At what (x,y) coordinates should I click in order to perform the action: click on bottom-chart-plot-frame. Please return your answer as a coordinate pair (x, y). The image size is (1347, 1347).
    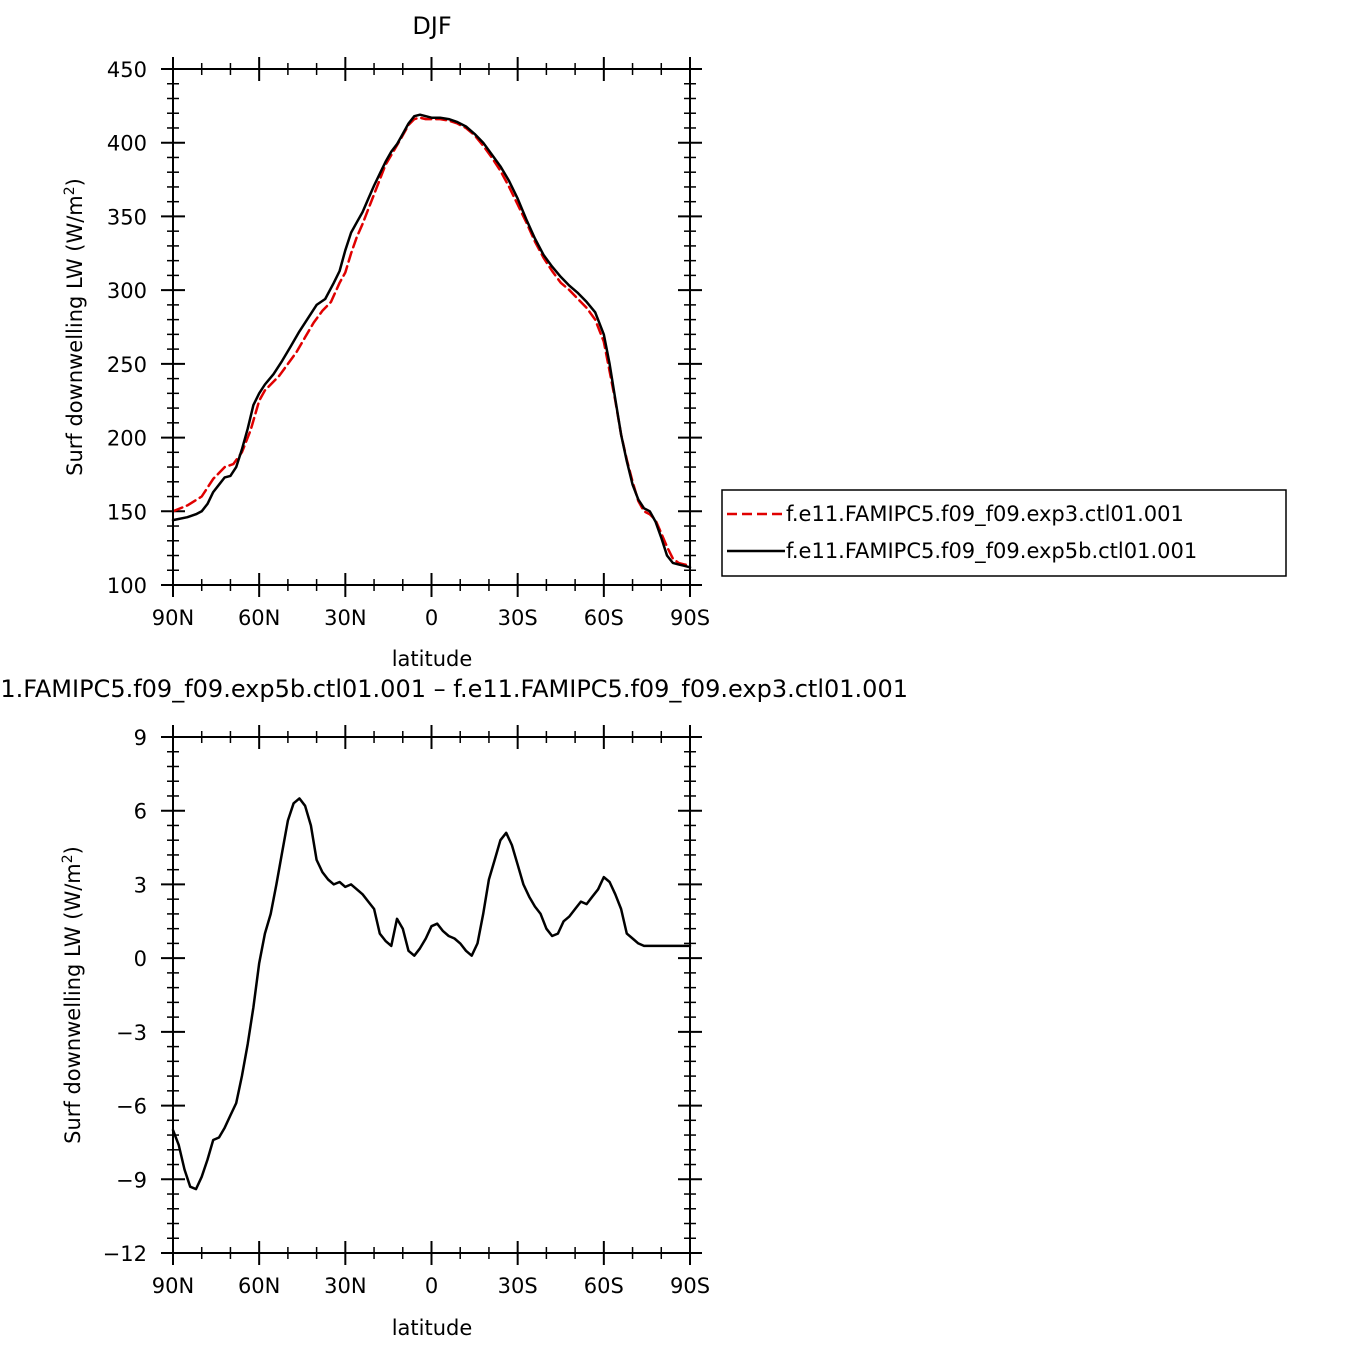
    Looking at the image, I should click on (431, 995).